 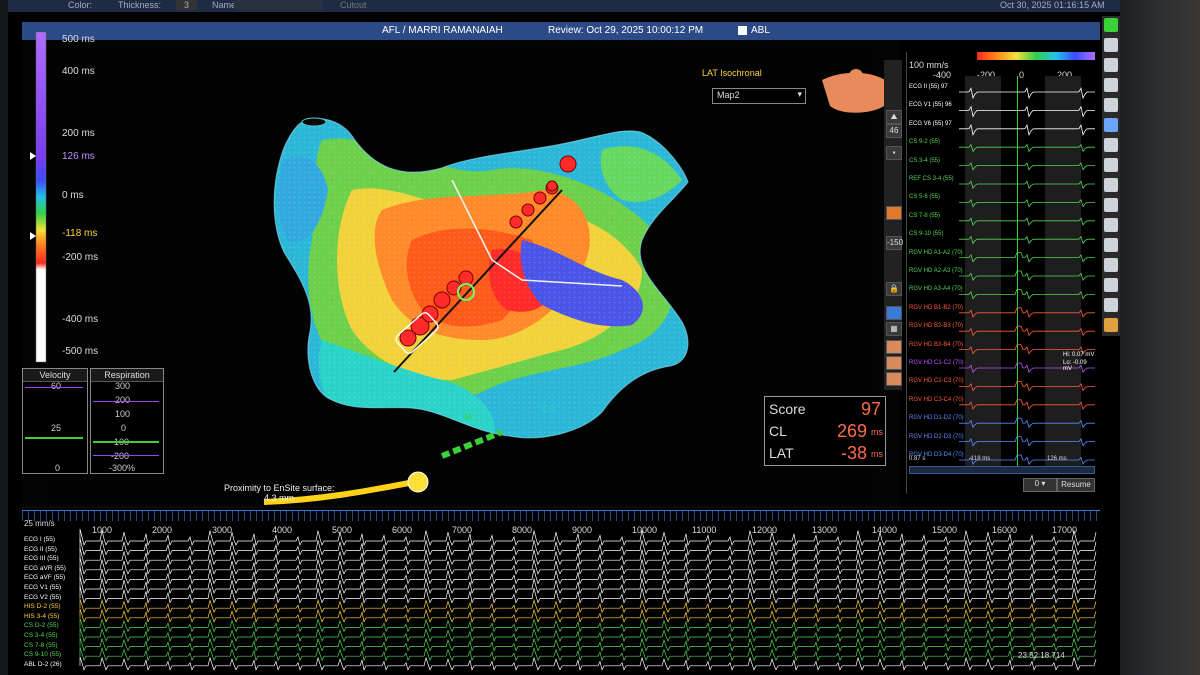 What do you see at coordinates (894, 379) in the screenshot?
I see `torso-back-icon` at bounding box center [894, 379].